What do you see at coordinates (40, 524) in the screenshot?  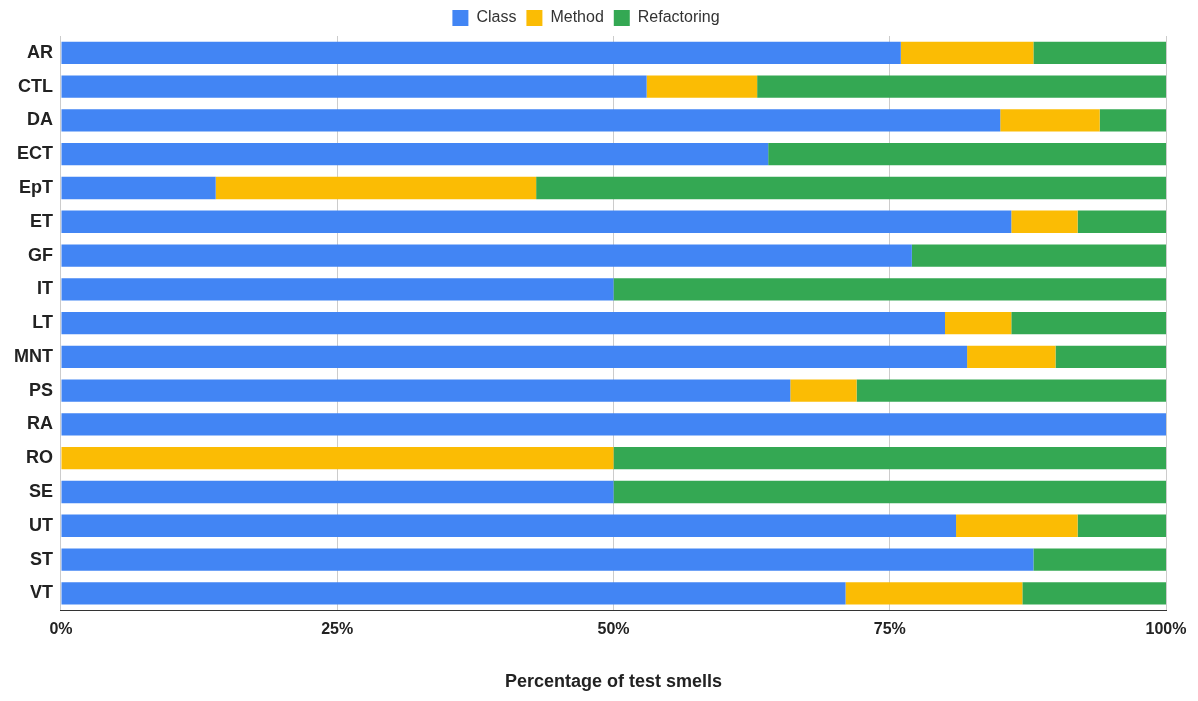 I see `y-tick-label: UT` at bounding box center [40, 524].